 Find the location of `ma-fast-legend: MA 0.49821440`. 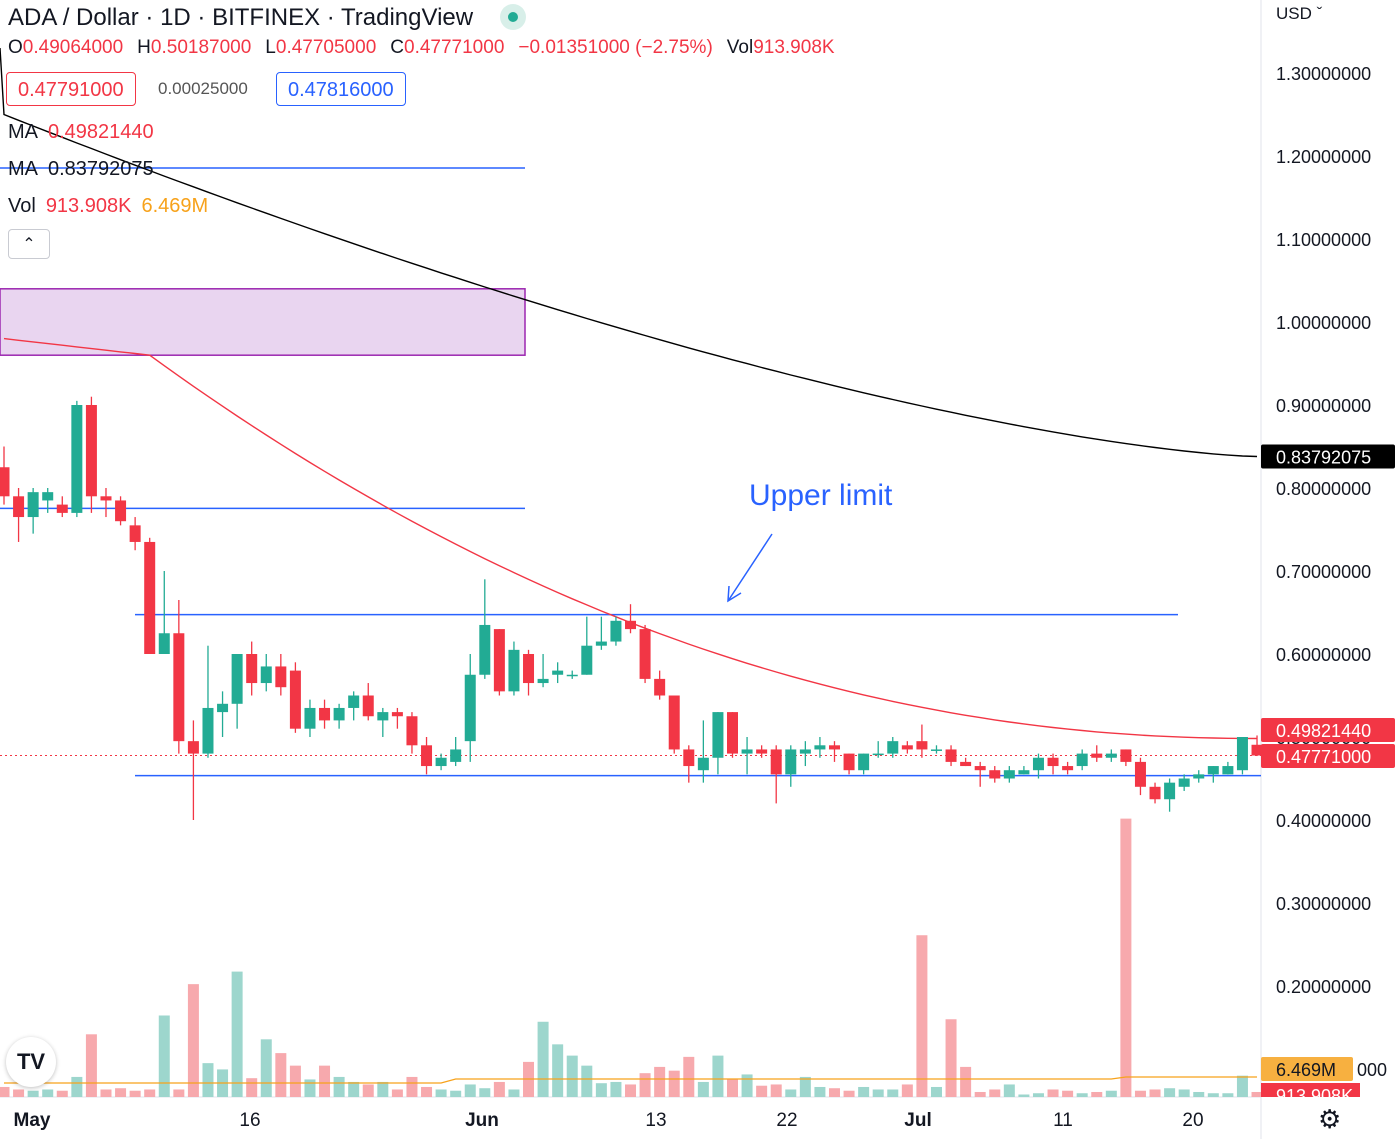

ma-fast-legend: MA 0.49821440 is located at coordinates (81, 132).